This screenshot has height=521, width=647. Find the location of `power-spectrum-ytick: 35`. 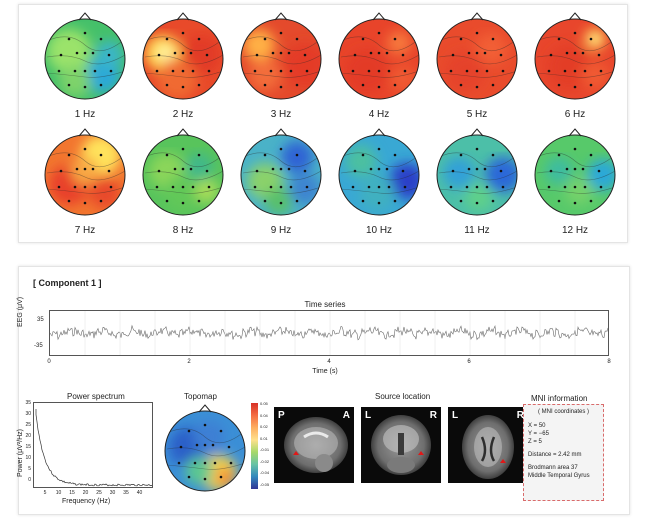

power-spectrum-ytick: 35 is located at coordinates (28, 403).